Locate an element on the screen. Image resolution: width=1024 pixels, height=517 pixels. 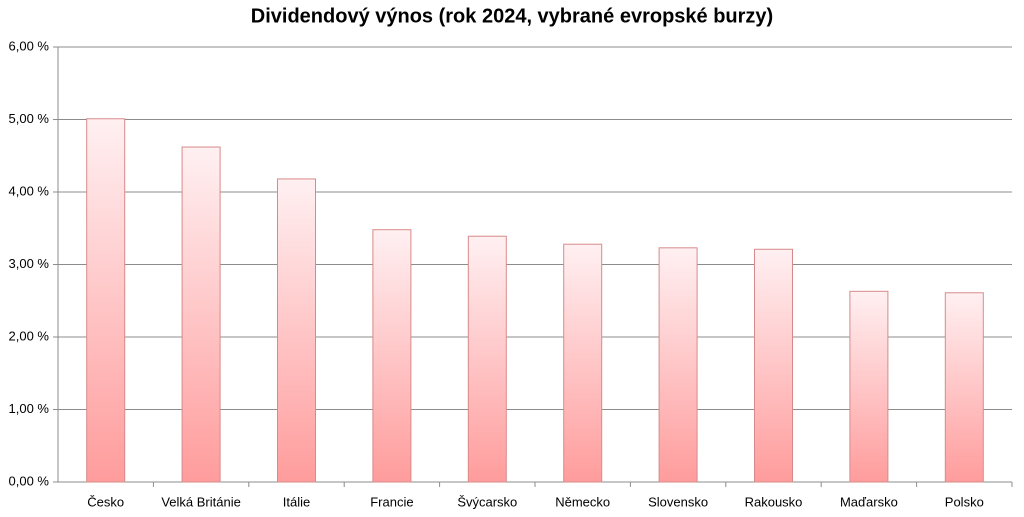
y-tick-label: 5,00 % is located at coordinates (29, 118).